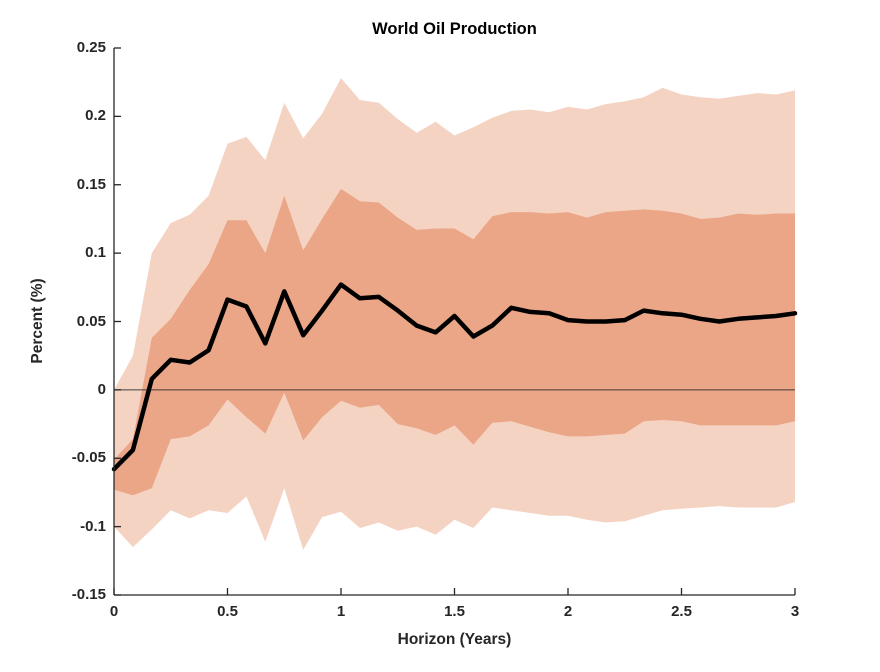 The height and width of the screenshot is (672, 880). Describe the element at coordinates (91, 321) in the screenshot. I see `y-tick-label: 0.05` at that location.